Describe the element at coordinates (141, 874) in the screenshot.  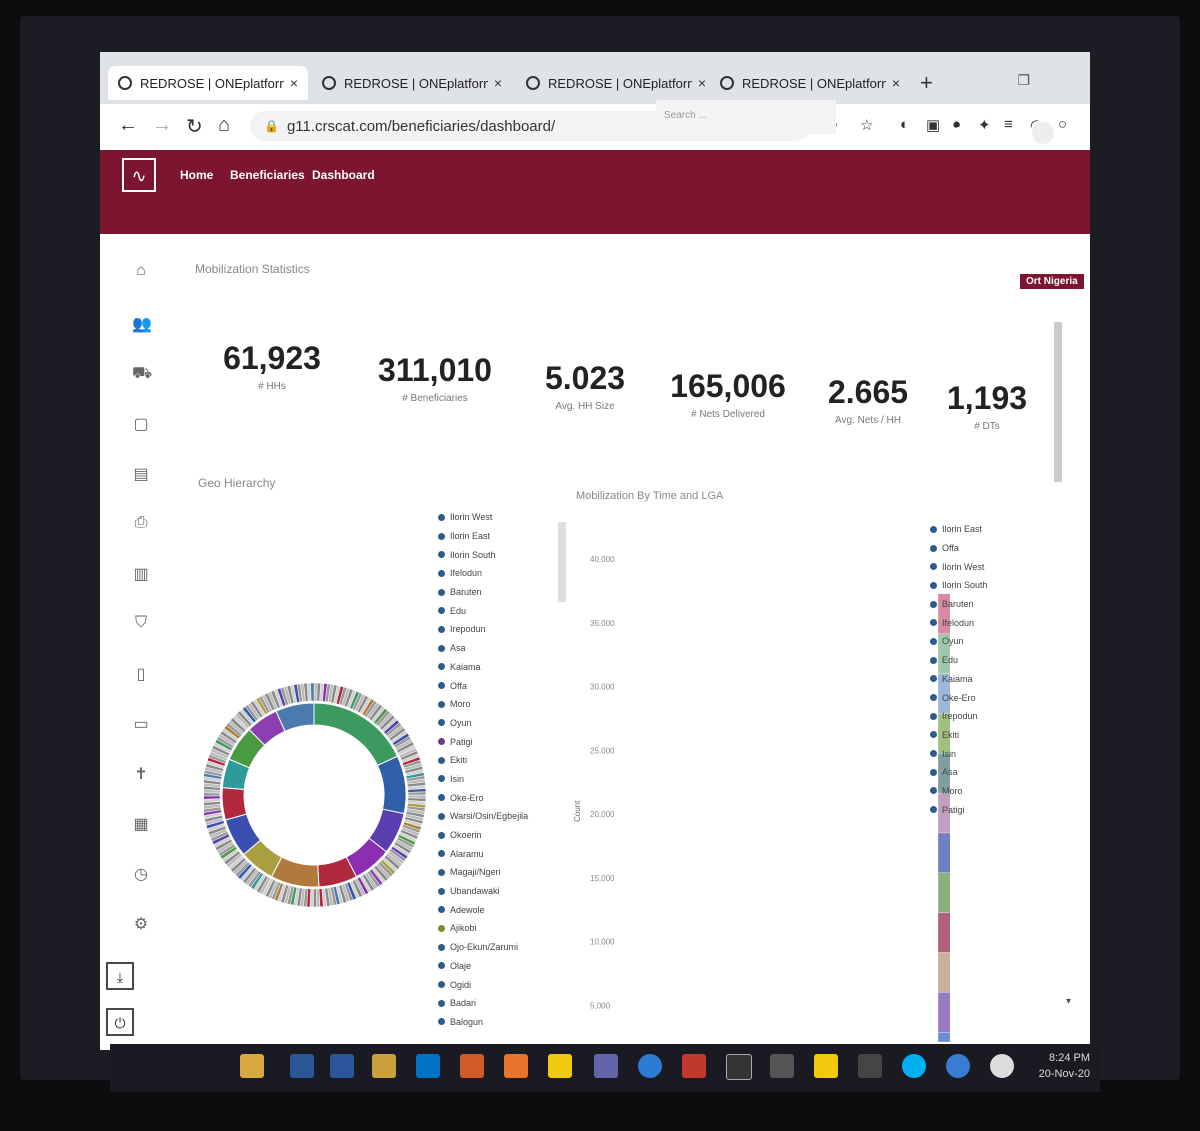
I see `history-icon: ◷` at that location.